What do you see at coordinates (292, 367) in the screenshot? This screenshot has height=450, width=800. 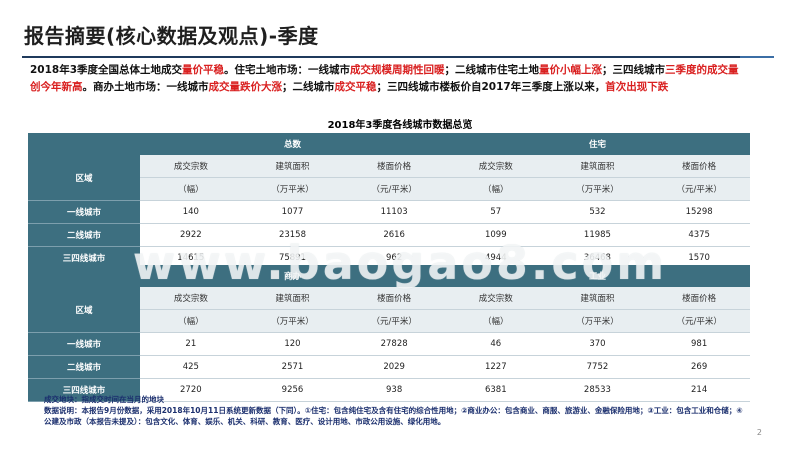 I see `table-cell: 2571` at bounding box center [292, 367].